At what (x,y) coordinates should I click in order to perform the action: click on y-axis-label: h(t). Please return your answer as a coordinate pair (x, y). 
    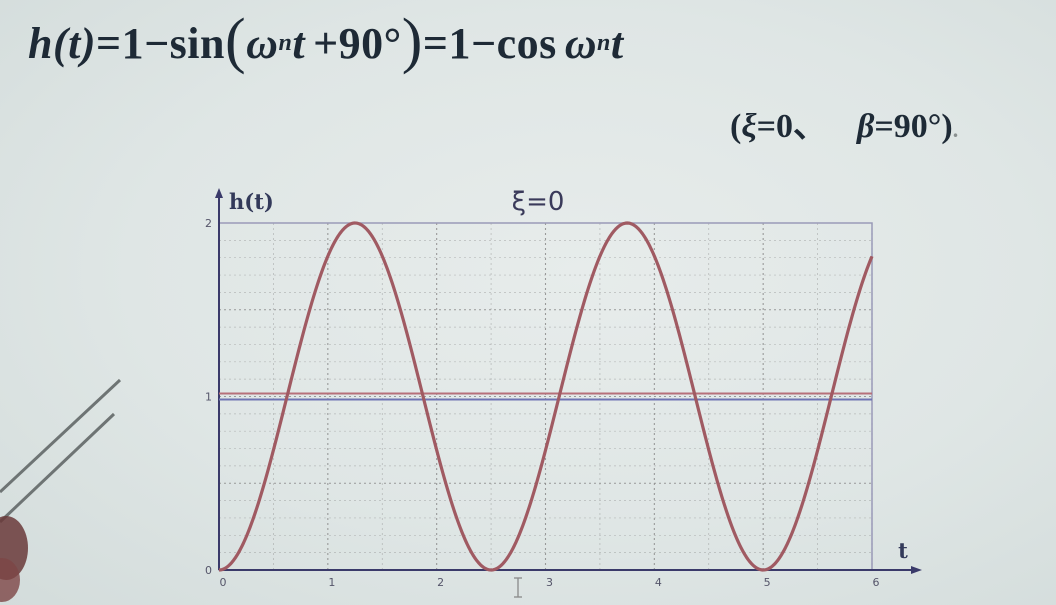
    Looking at the image, I should click on (251, 201).